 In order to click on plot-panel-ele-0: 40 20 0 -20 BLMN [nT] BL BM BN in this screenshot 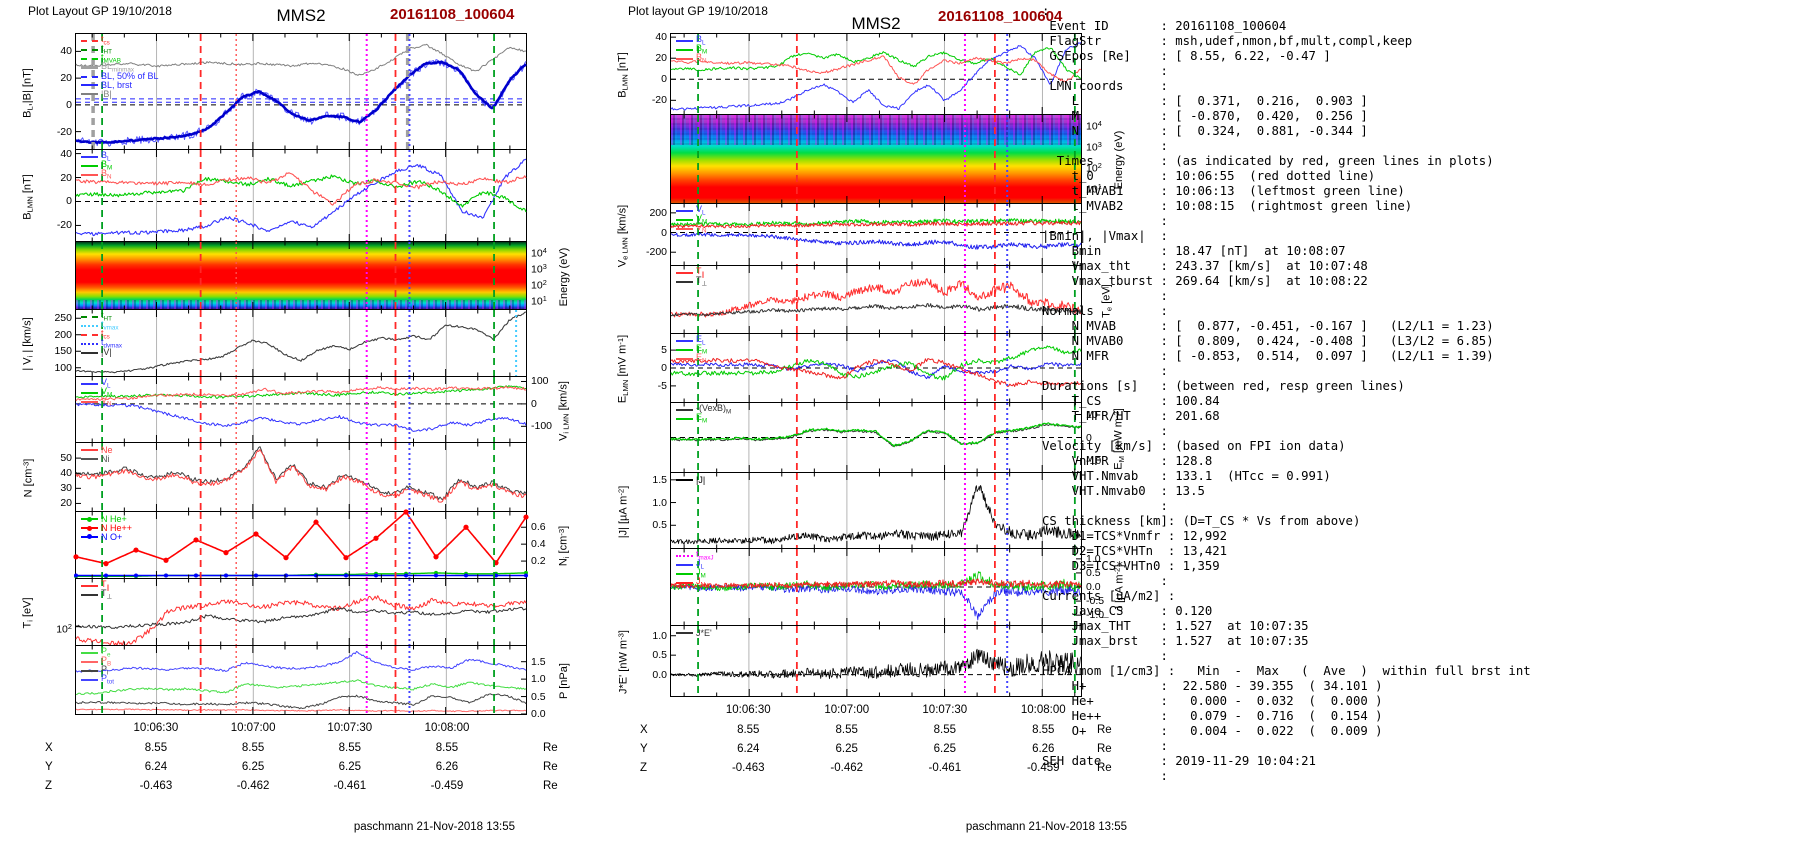, I will do `click(849, 73)`.